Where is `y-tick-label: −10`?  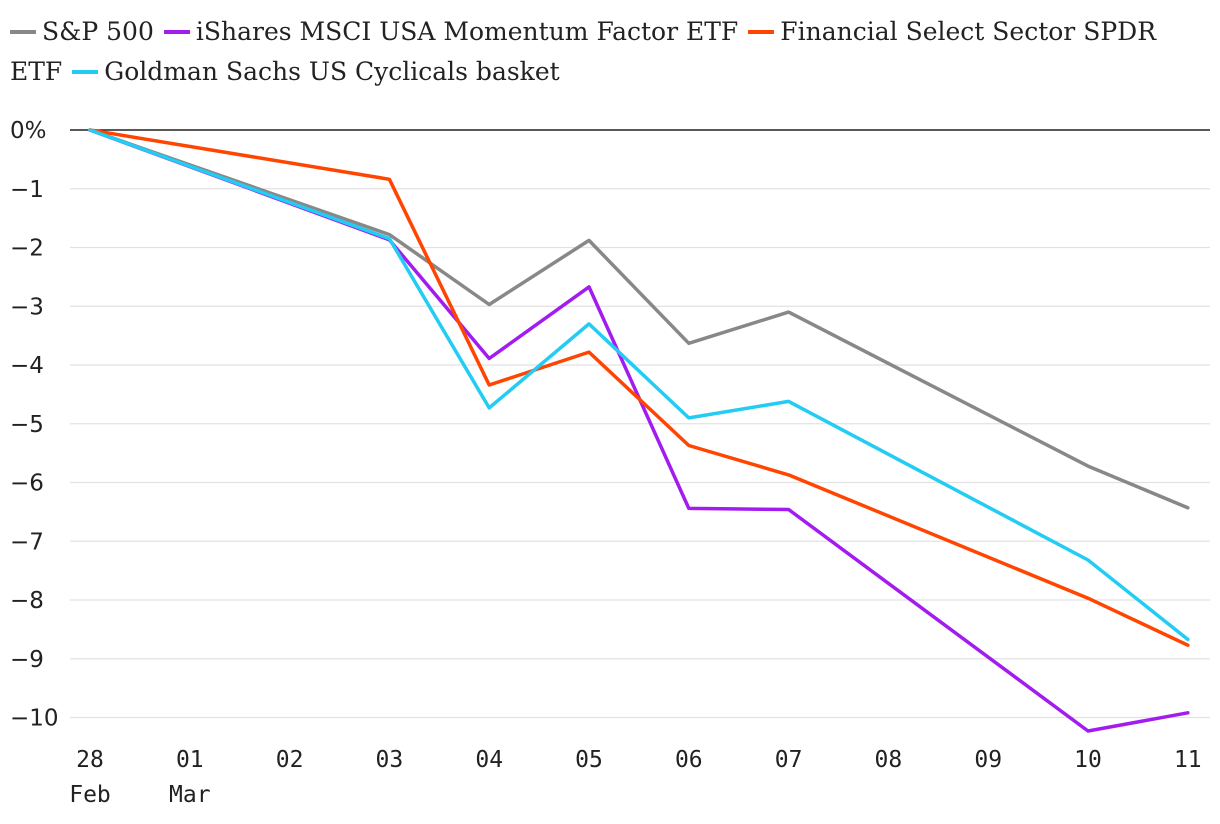
y-tick-label: −10 is located at coordinates (34, 719).